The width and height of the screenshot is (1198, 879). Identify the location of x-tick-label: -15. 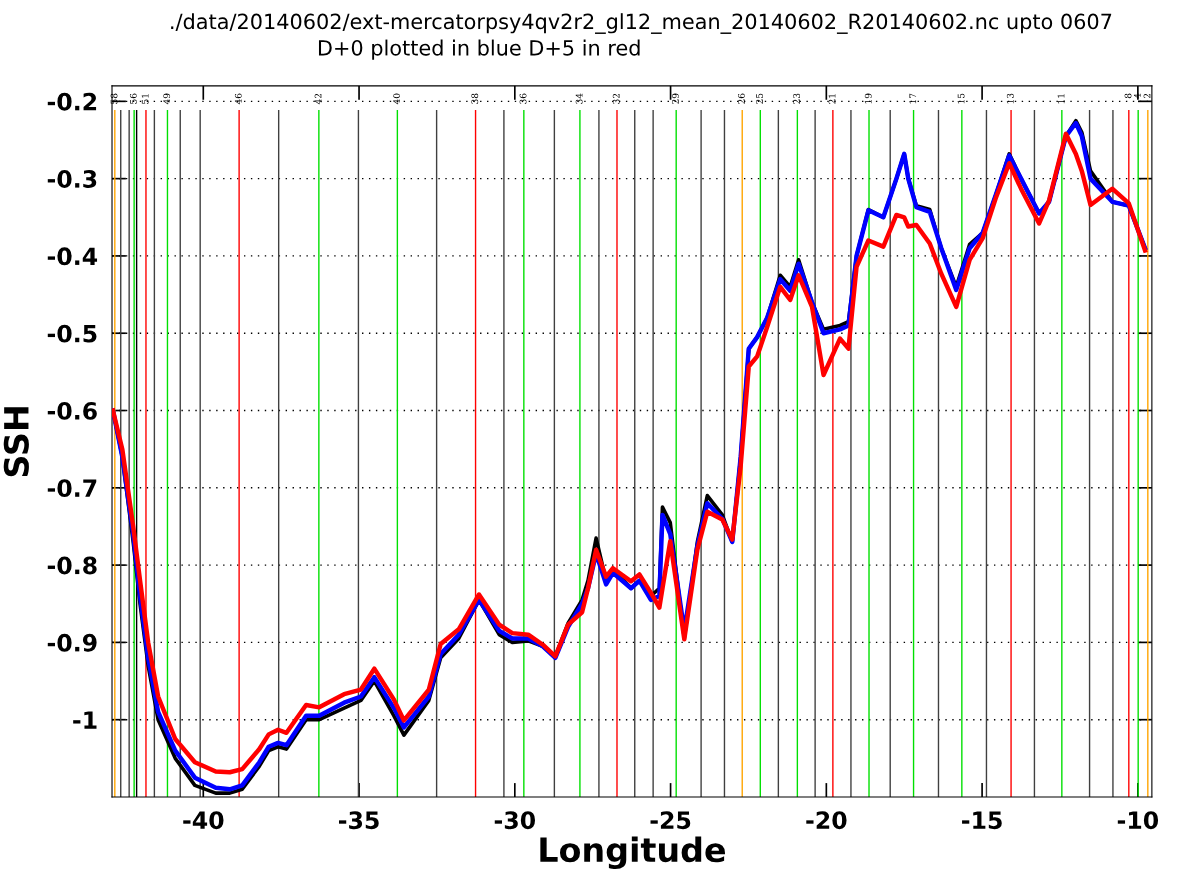
(982, 820).